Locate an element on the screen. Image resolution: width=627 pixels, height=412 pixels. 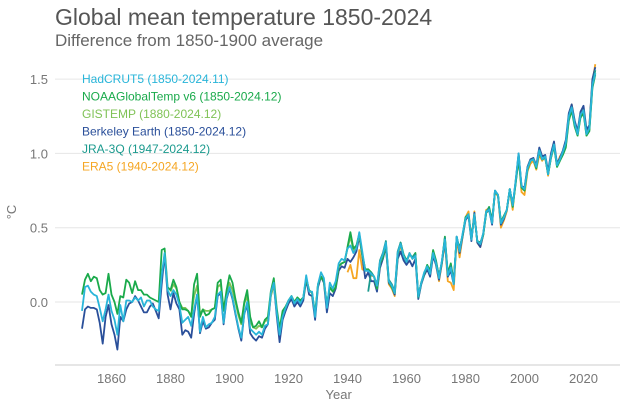
x-tick-label: 1900 is located at coordinates (229, 378).